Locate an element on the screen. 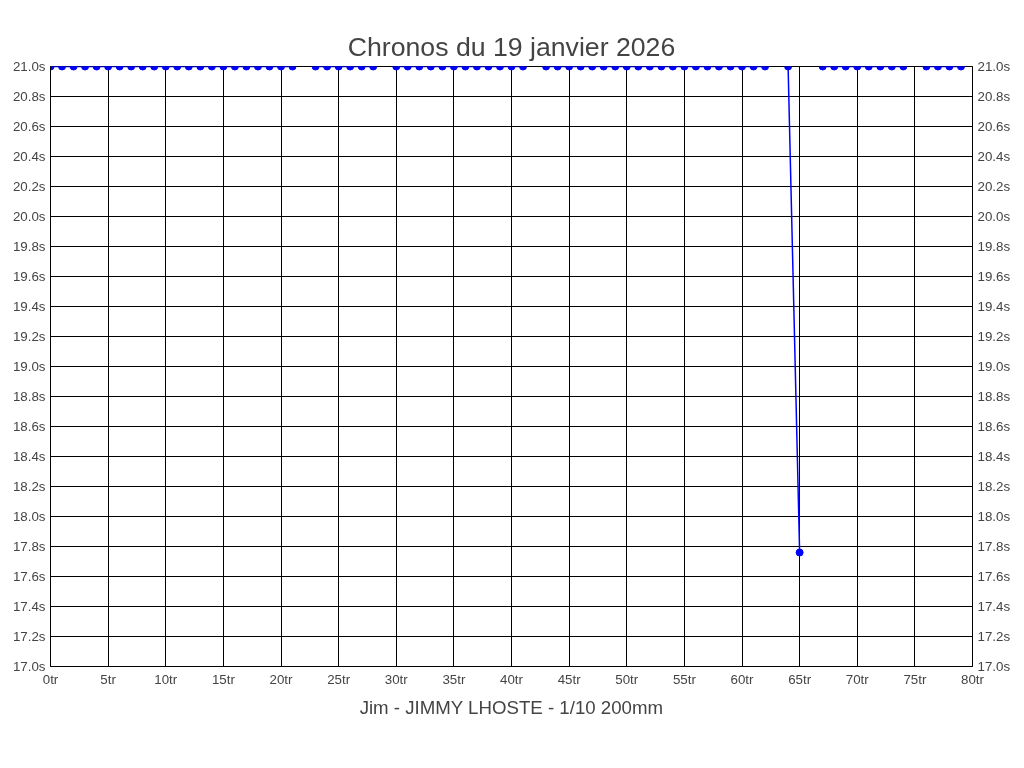 The height and width of the screenshot is (768, 1024). x-tick-label: 10tr is located at coordinates (166, 679).